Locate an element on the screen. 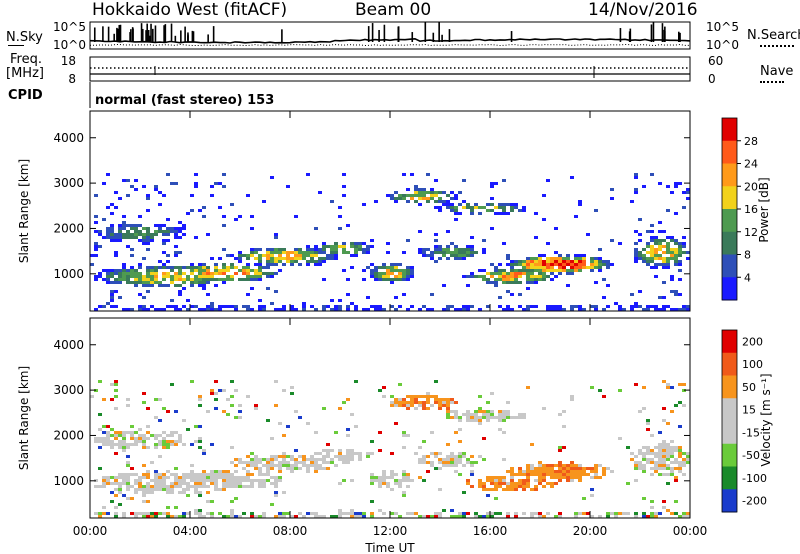 The image size is (800, 554). x-tick-label: 16:00 is located at coordinates (490, 531).